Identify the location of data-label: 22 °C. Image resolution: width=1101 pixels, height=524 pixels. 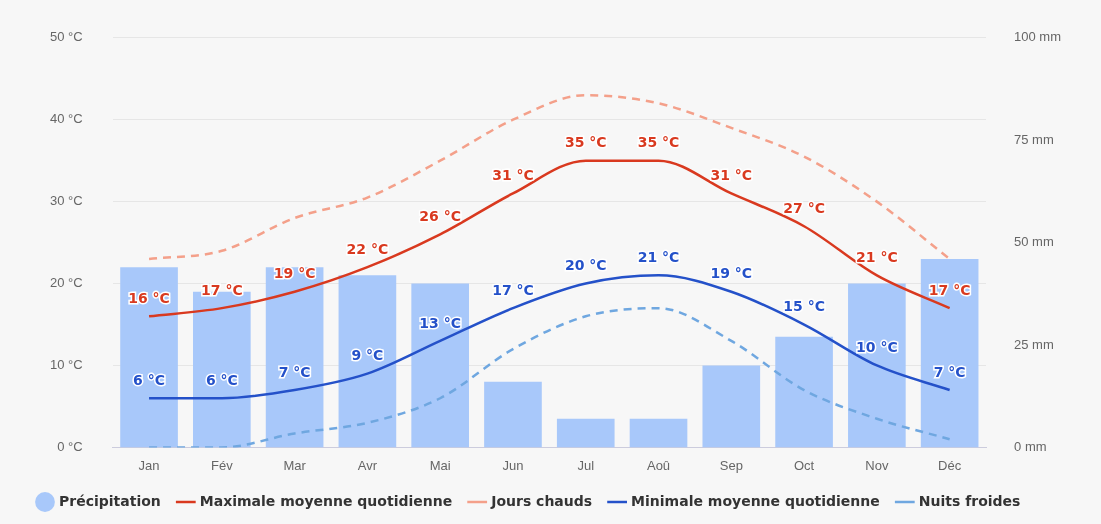
(367, 248).